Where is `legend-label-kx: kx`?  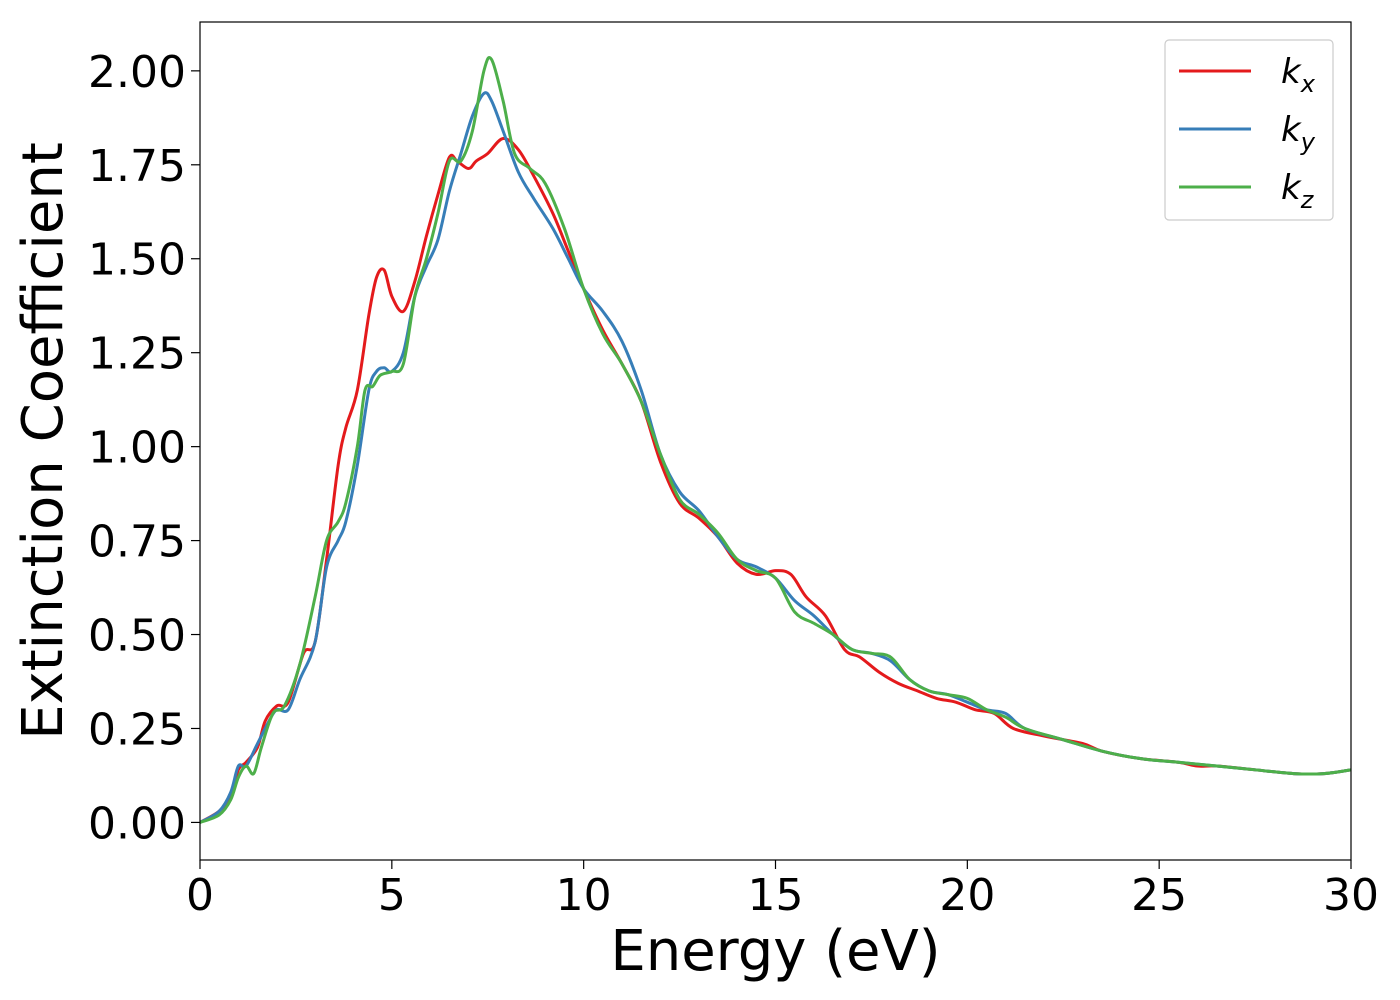
legend-label-kx: kx is located at coordinates (1298, 75).